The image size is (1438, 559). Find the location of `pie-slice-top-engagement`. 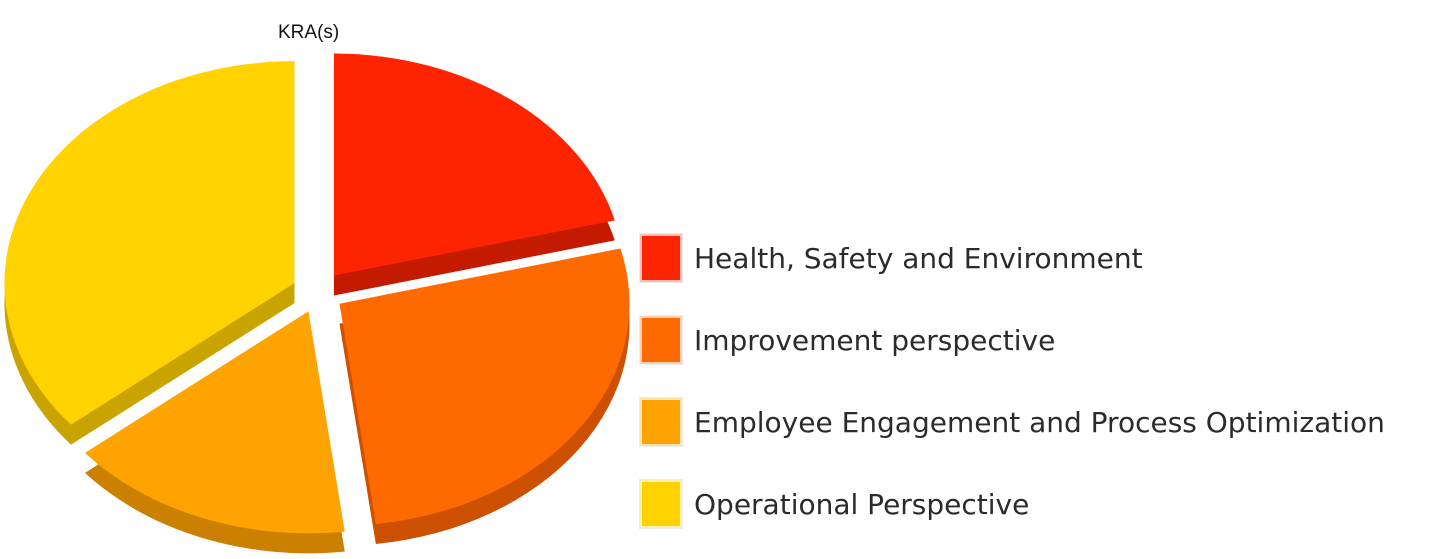

pie-slice-top-engagement is located at coordinates (214, 422).